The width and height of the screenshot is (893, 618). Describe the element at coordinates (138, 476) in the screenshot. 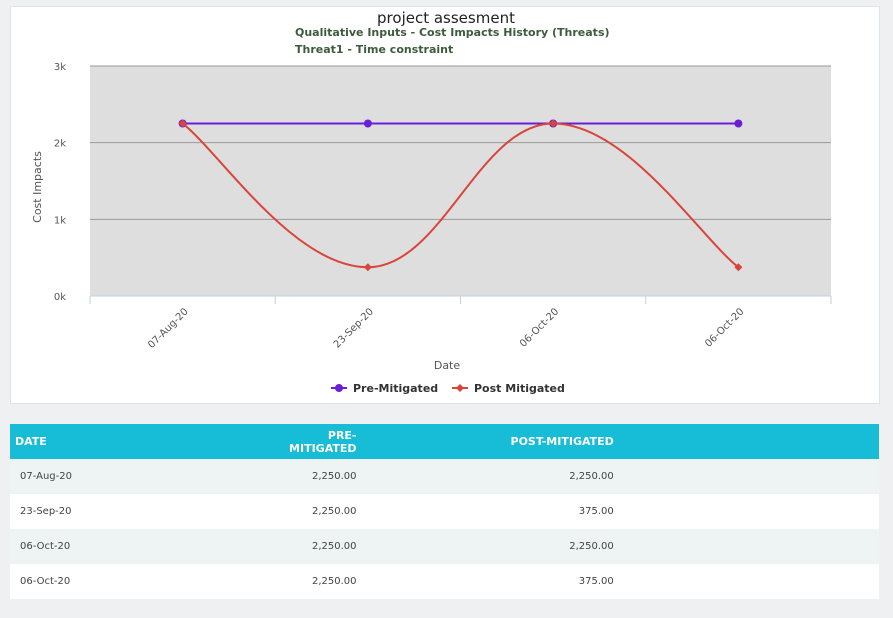

I see `cell-date: 07-Aug-20` at that location.